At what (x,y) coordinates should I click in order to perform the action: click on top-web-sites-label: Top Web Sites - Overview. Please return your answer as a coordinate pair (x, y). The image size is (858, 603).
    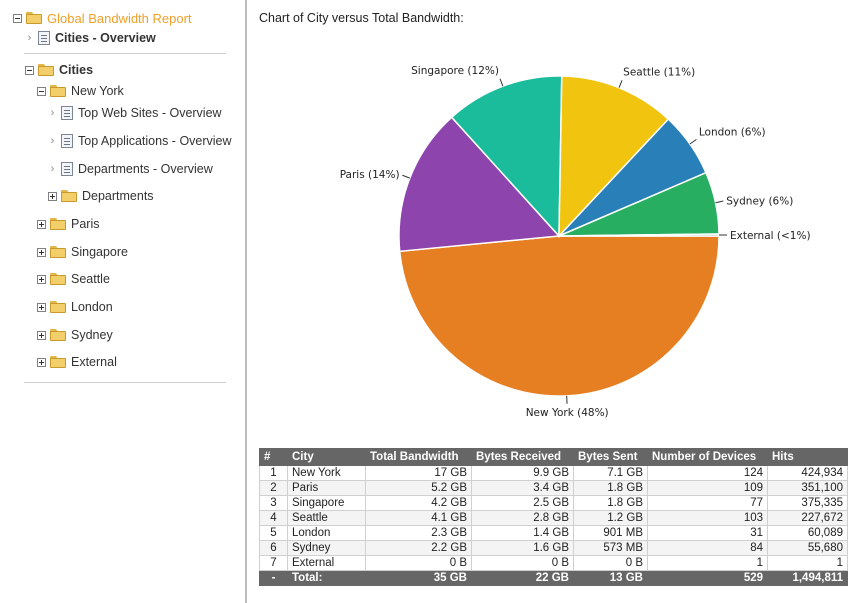
    Looking at the image, I should click on (150, 113).